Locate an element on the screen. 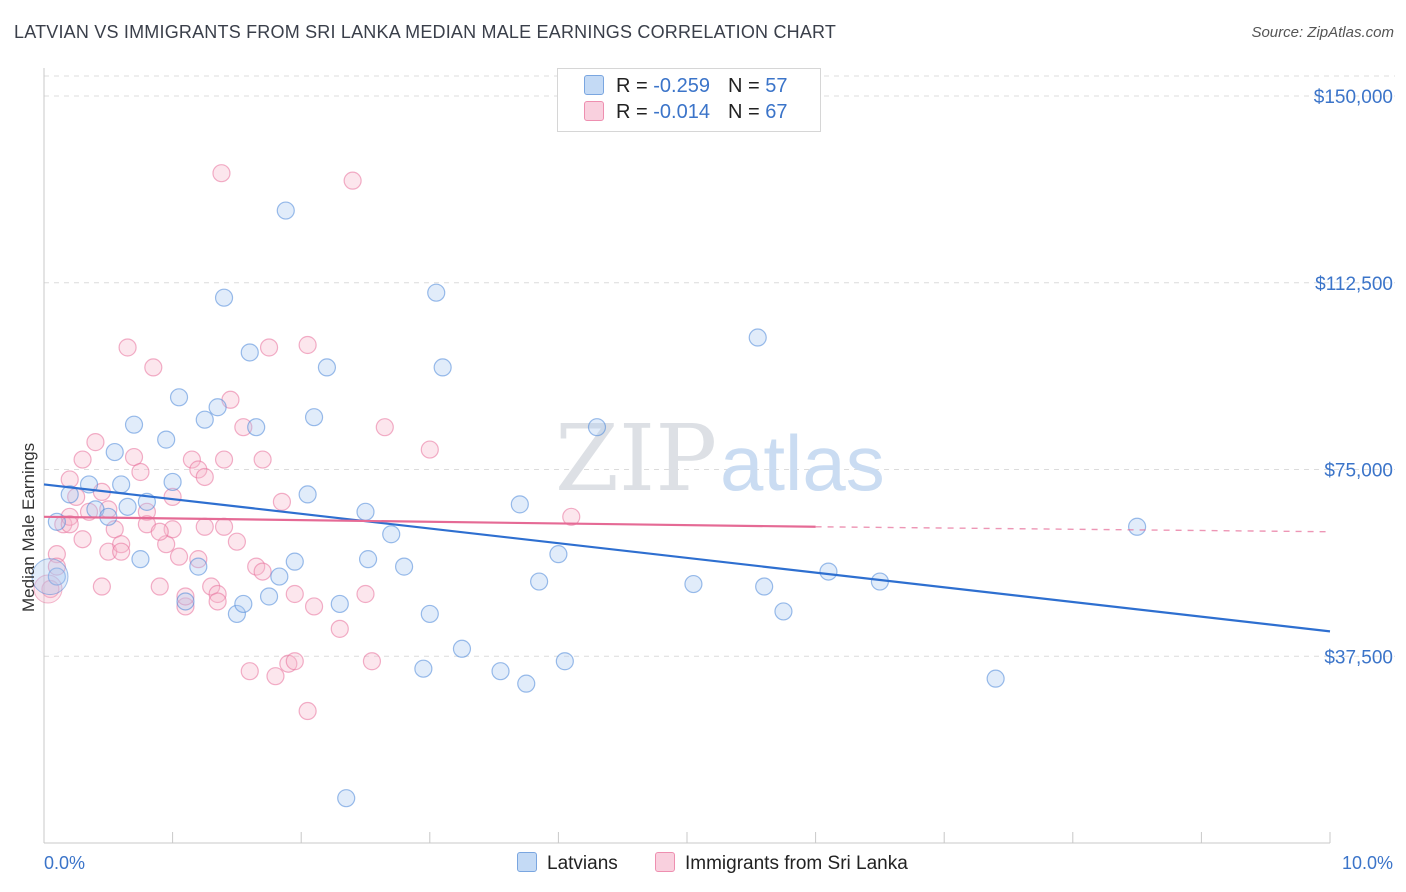  y-tick-label: $150,000 is located at coordinates (1353, 97).